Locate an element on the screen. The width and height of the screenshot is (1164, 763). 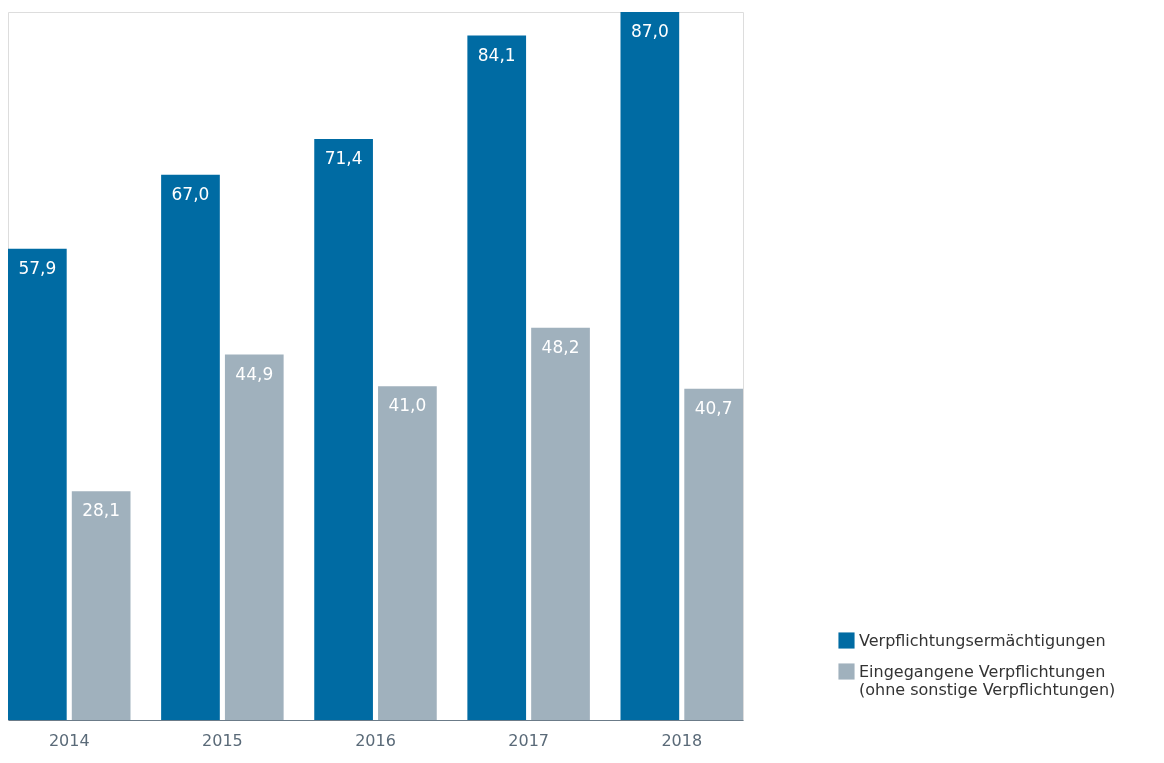
x-tick-label: 2017 is located at coordinates (528, 740).